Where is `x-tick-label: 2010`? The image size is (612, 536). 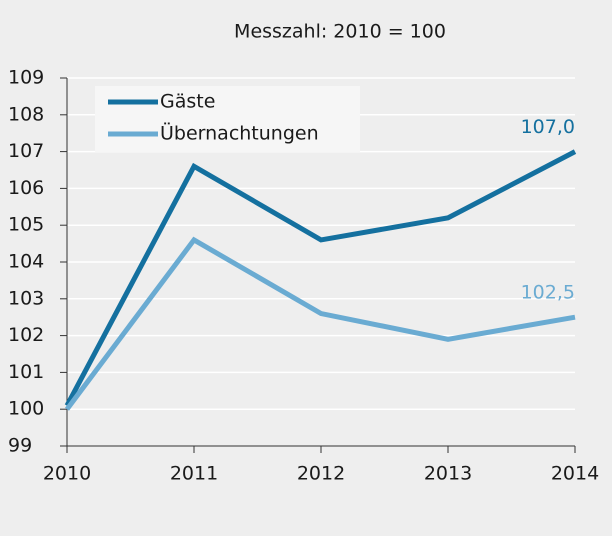
x-tick-label: 2010 is located at coordinates (67, 474).